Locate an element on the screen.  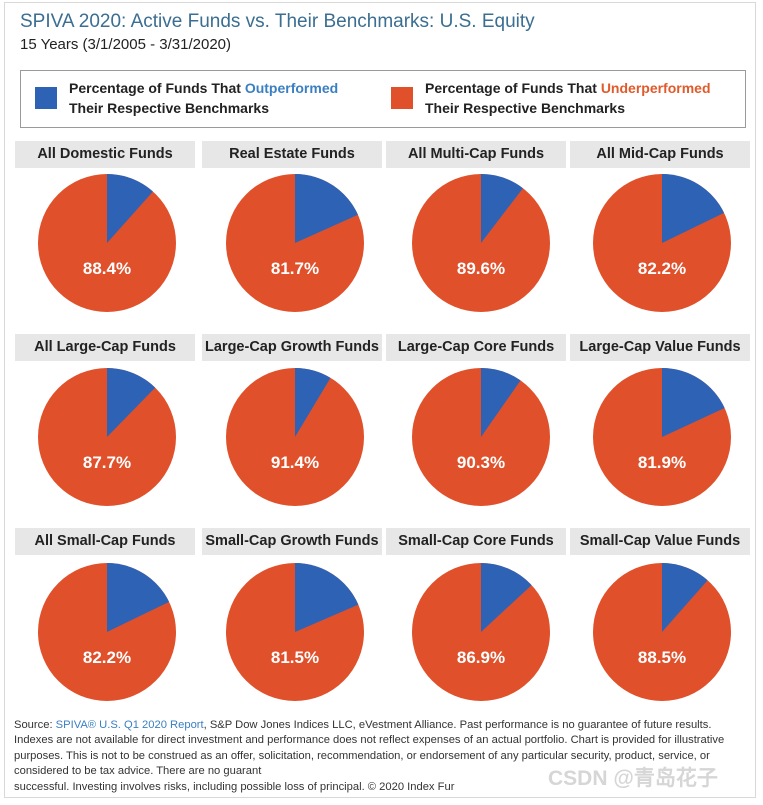
pie-data-label-all-small-cap-funds: 82.2% is located at coordinates (107, 657).